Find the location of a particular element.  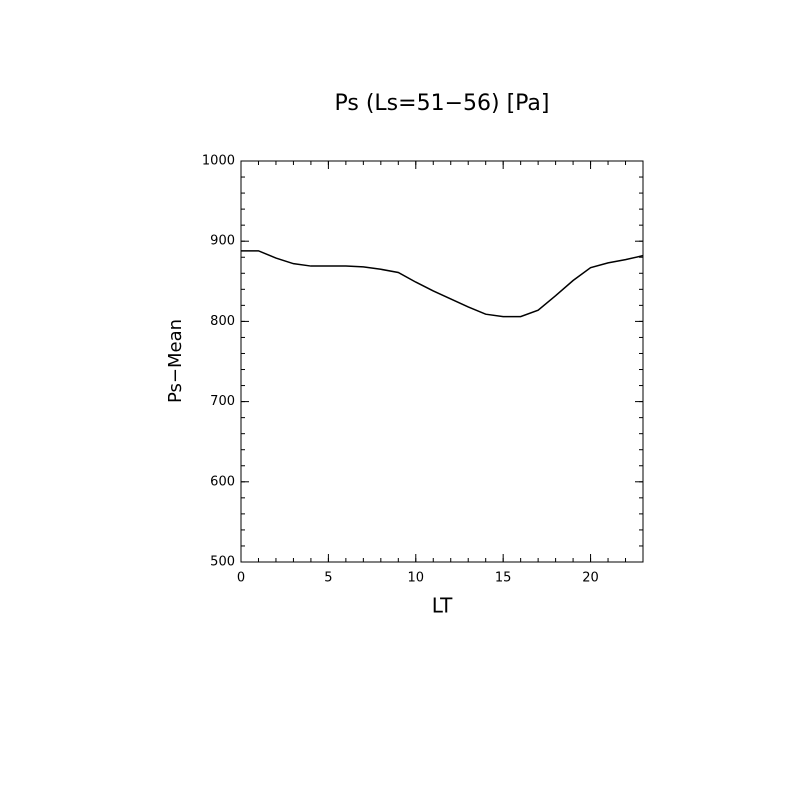

y-tick-label: 1000 is located at coordinates (218, 161).